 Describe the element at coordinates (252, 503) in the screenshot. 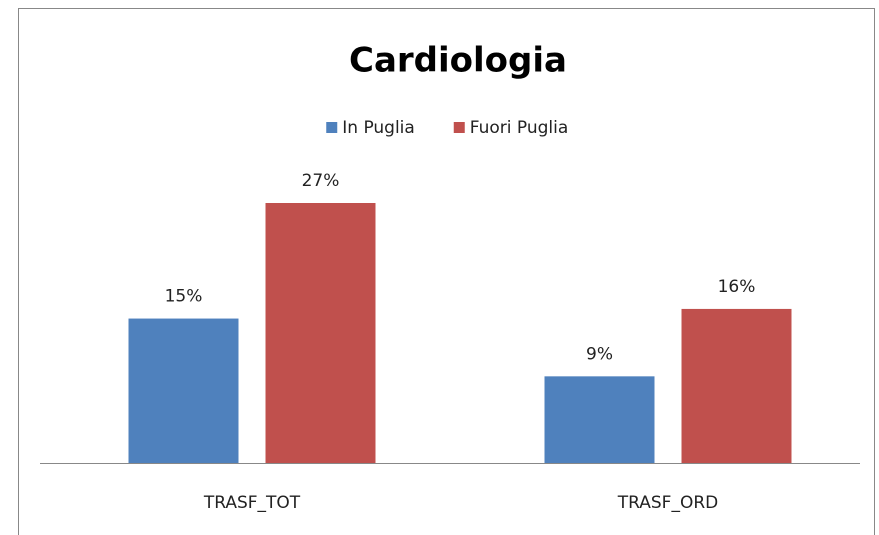

I see `x-tick-label: TRASF_TOT` at that location.